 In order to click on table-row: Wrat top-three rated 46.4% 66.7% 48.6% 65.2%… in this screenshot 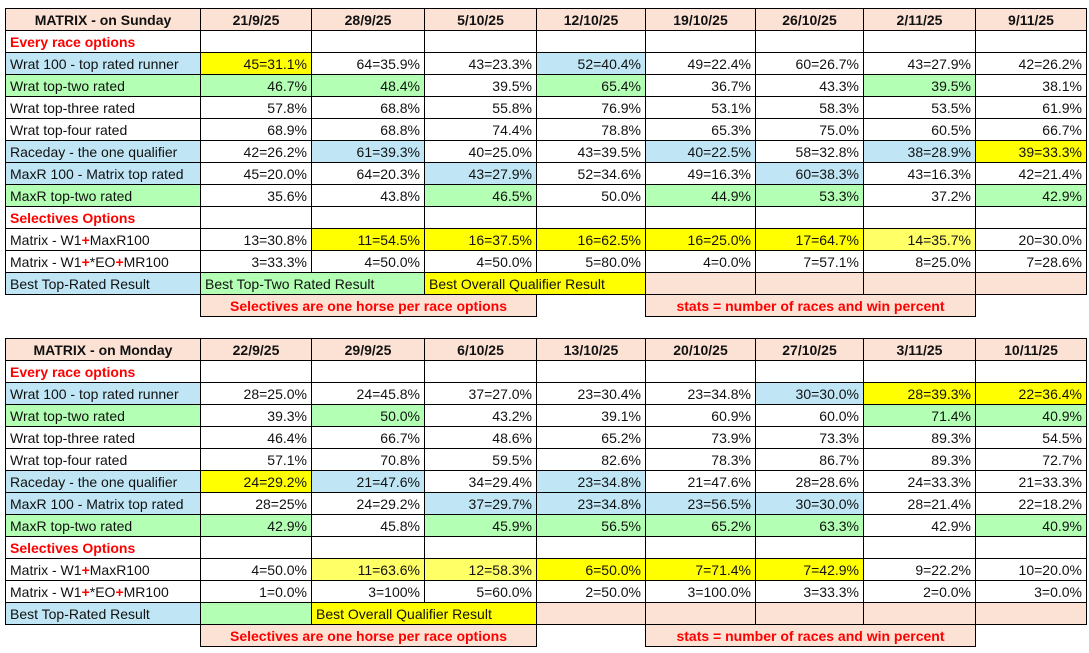, I will do `click(546, 437)`.